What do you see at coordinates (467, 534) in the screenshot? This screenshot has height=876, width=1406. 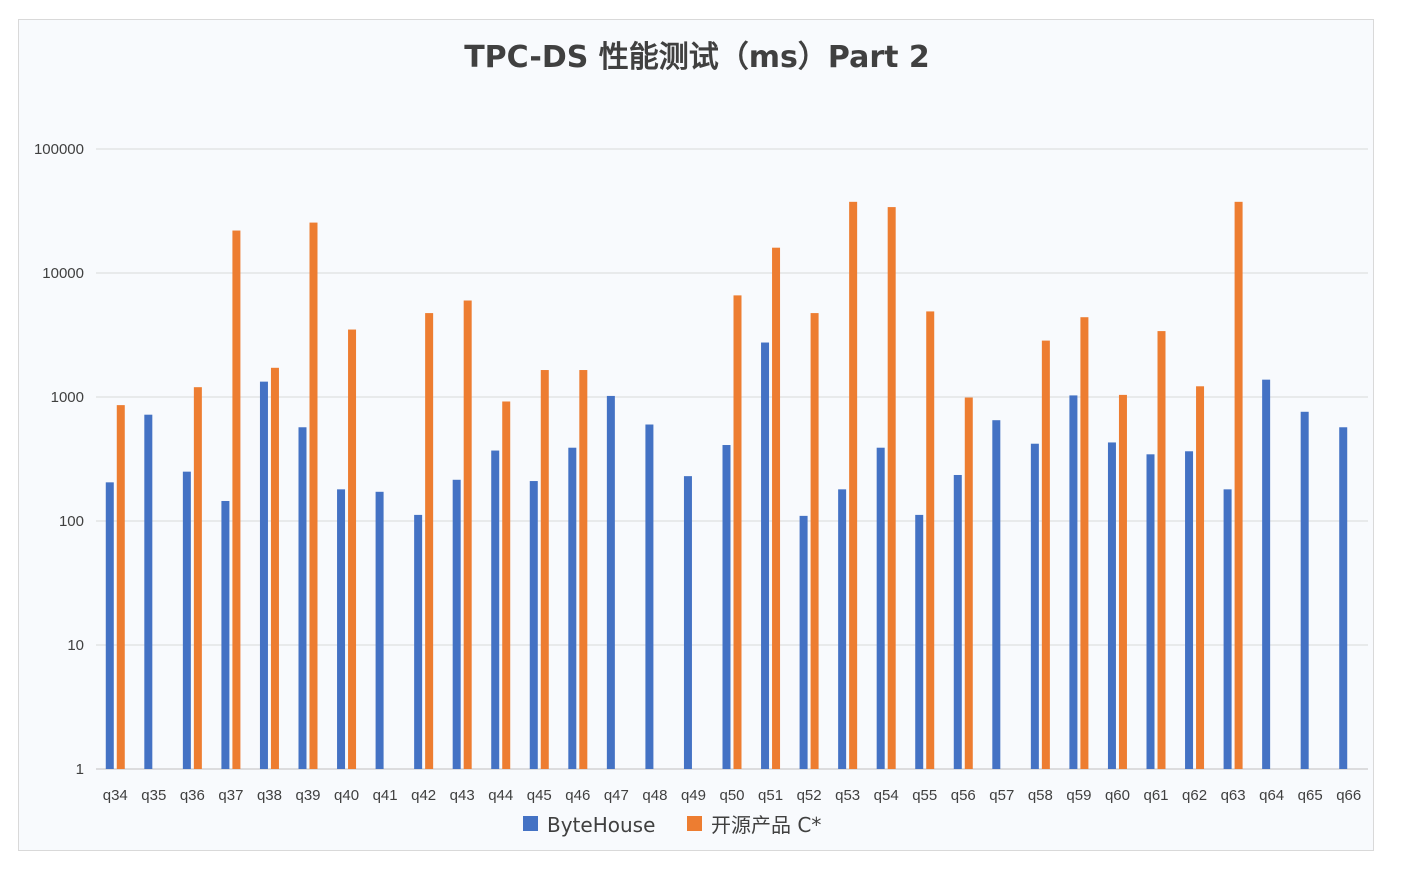 I see `bar-product-c-q43` at bounding box center [467, 534].